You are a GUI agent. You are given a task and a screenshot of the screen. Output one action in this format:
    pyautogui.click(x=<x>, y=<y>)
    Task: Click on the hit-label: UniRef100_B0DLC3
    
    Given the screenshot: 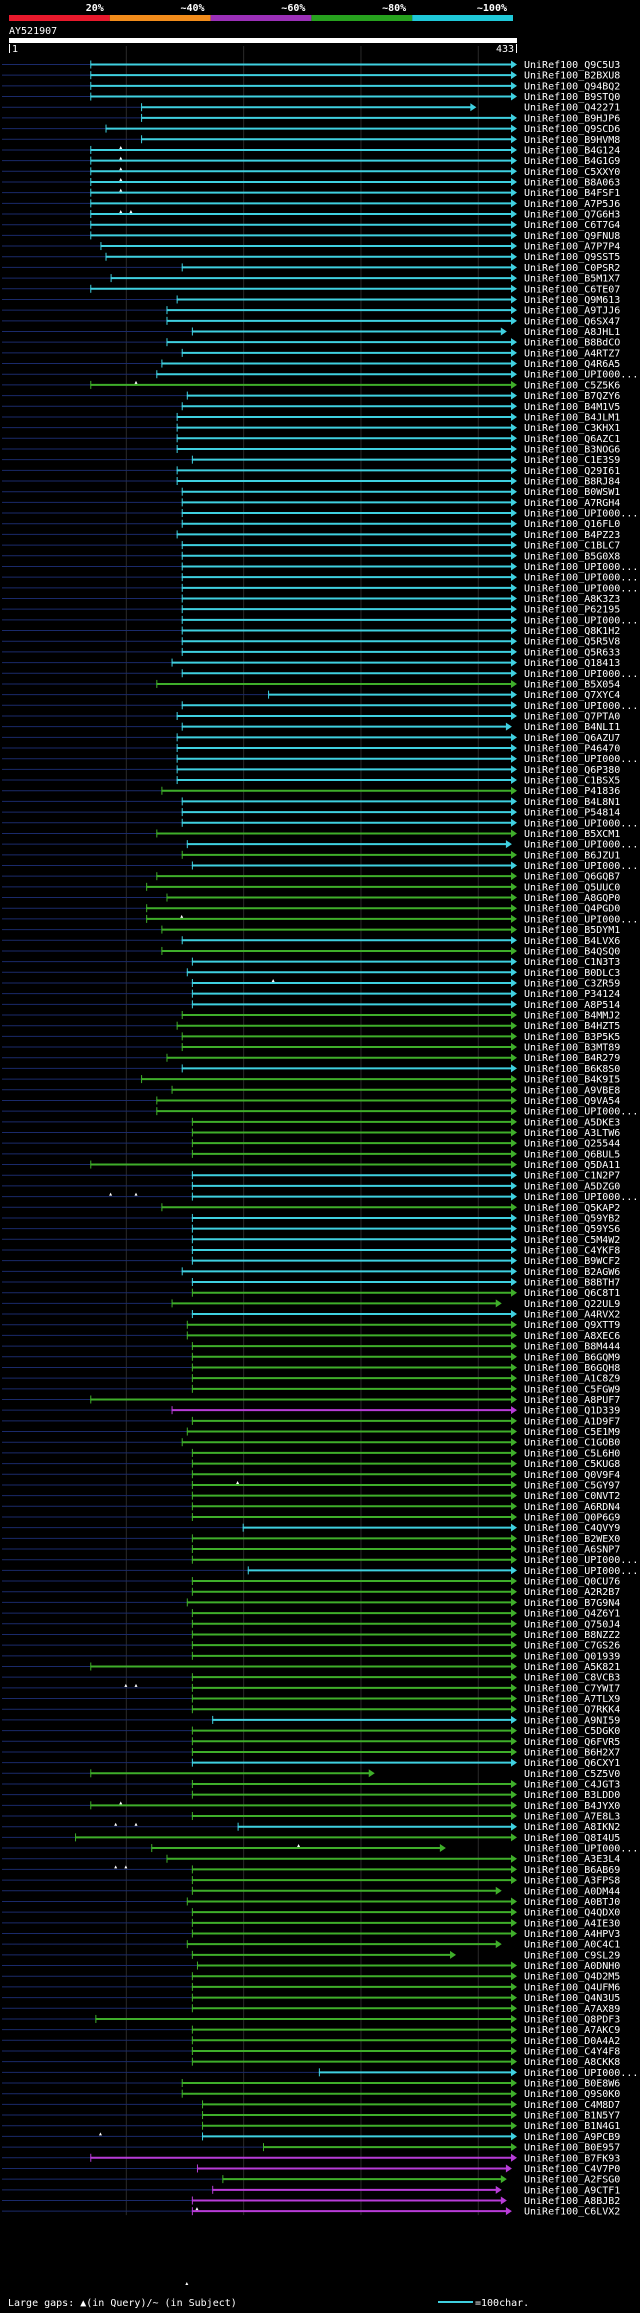 What is the action you would take?
    pyautogui.click(x=572, y=973)
    